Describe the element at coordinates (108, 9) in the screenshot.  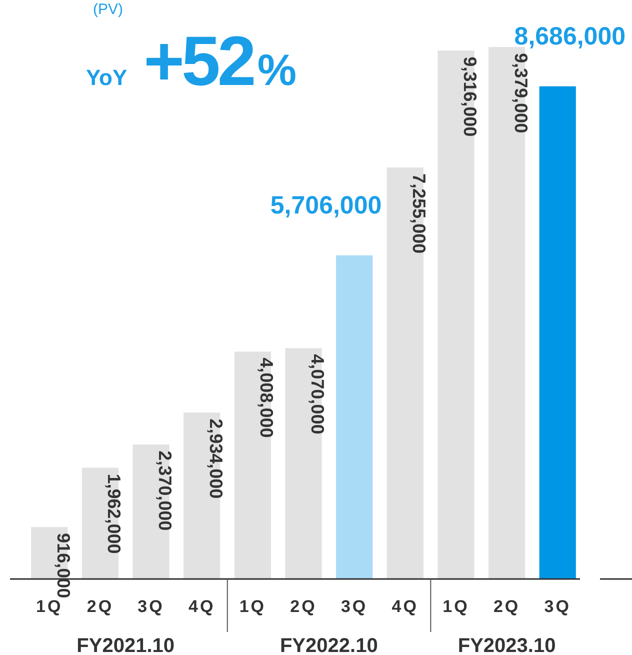
I see `text: (PV)` at that location.